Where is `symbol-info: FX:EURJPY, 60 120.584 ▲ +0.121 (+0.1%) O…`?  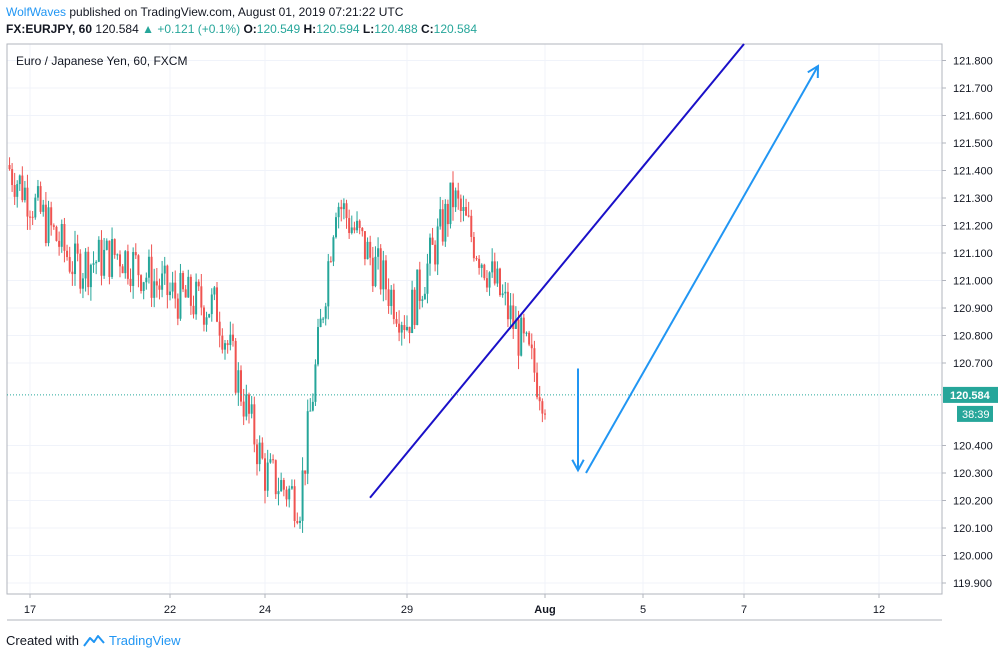
symbol-info: FX:EURJPY, 60 120.584 ▲ +0.121 (+0.1%) O… is located at coordinates (241, 29).